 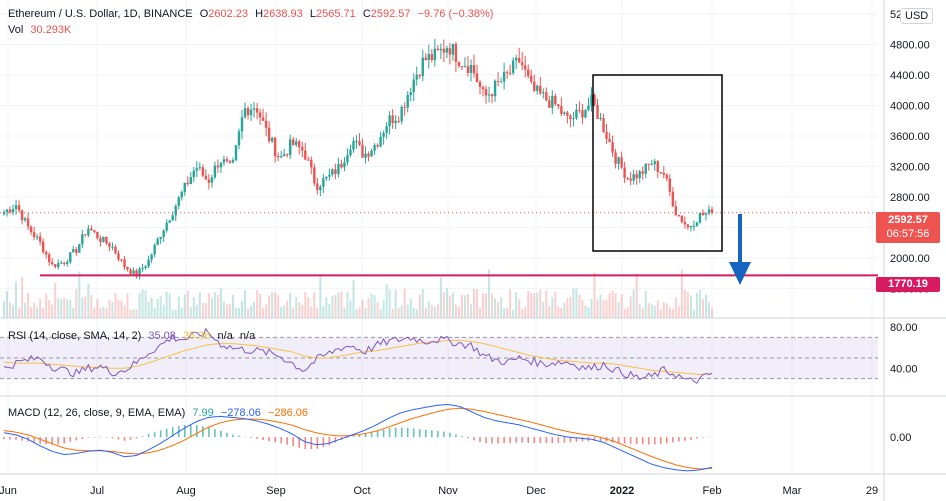 I want to click on macd-label: MACD (12, 26, close, 9, EMA, EMA), so click(x=97, y=413).